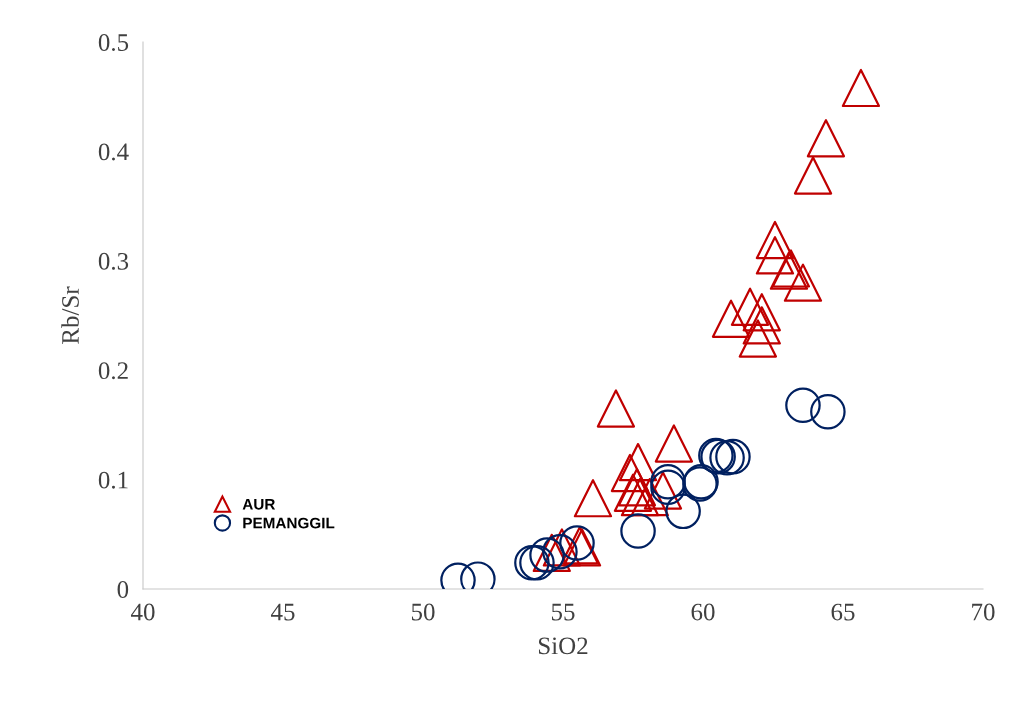 Image resolution: width=1017 pixels, height=709 pixels. I want to click on y-tick-label: 0.2, so click(113, 371).